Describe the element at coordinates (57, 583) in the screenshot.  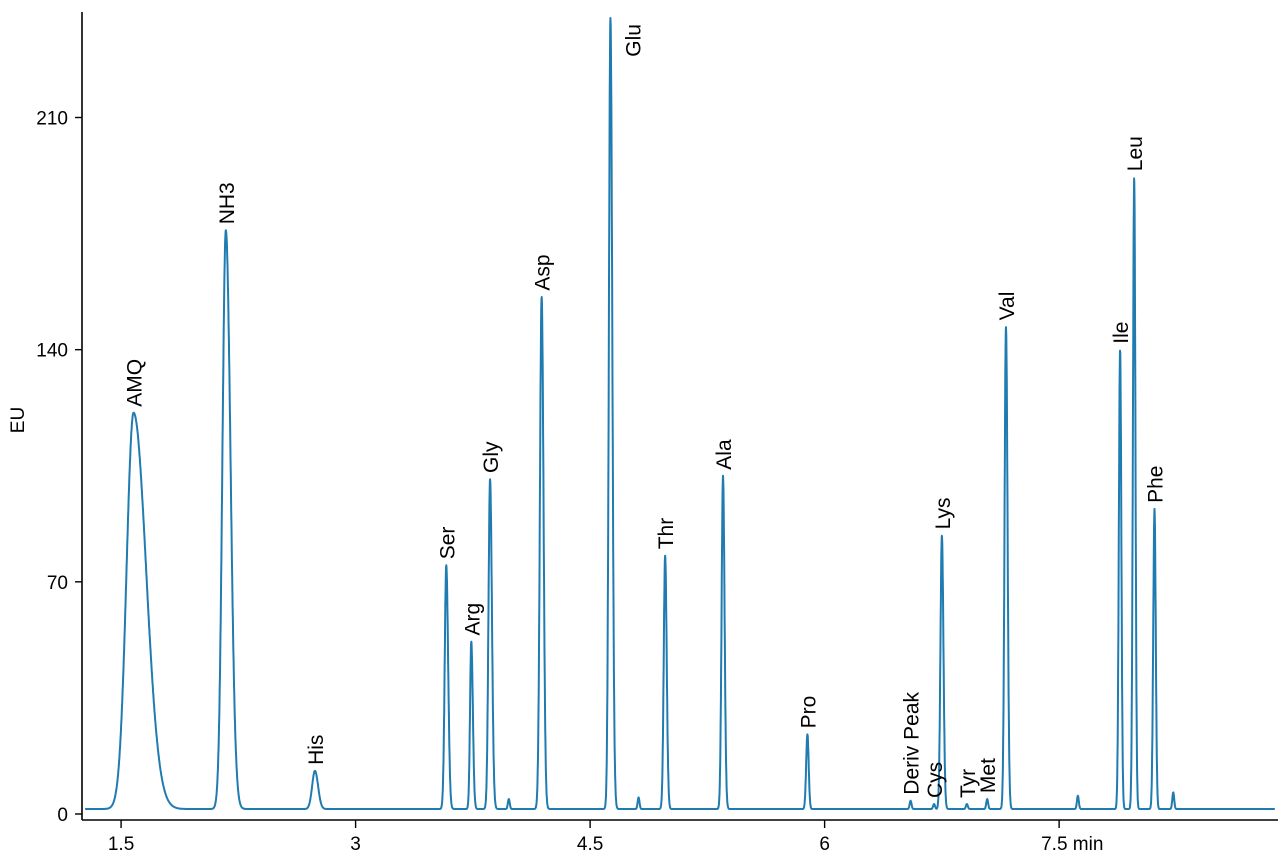
I see `y-tick-label: 70` at that location.